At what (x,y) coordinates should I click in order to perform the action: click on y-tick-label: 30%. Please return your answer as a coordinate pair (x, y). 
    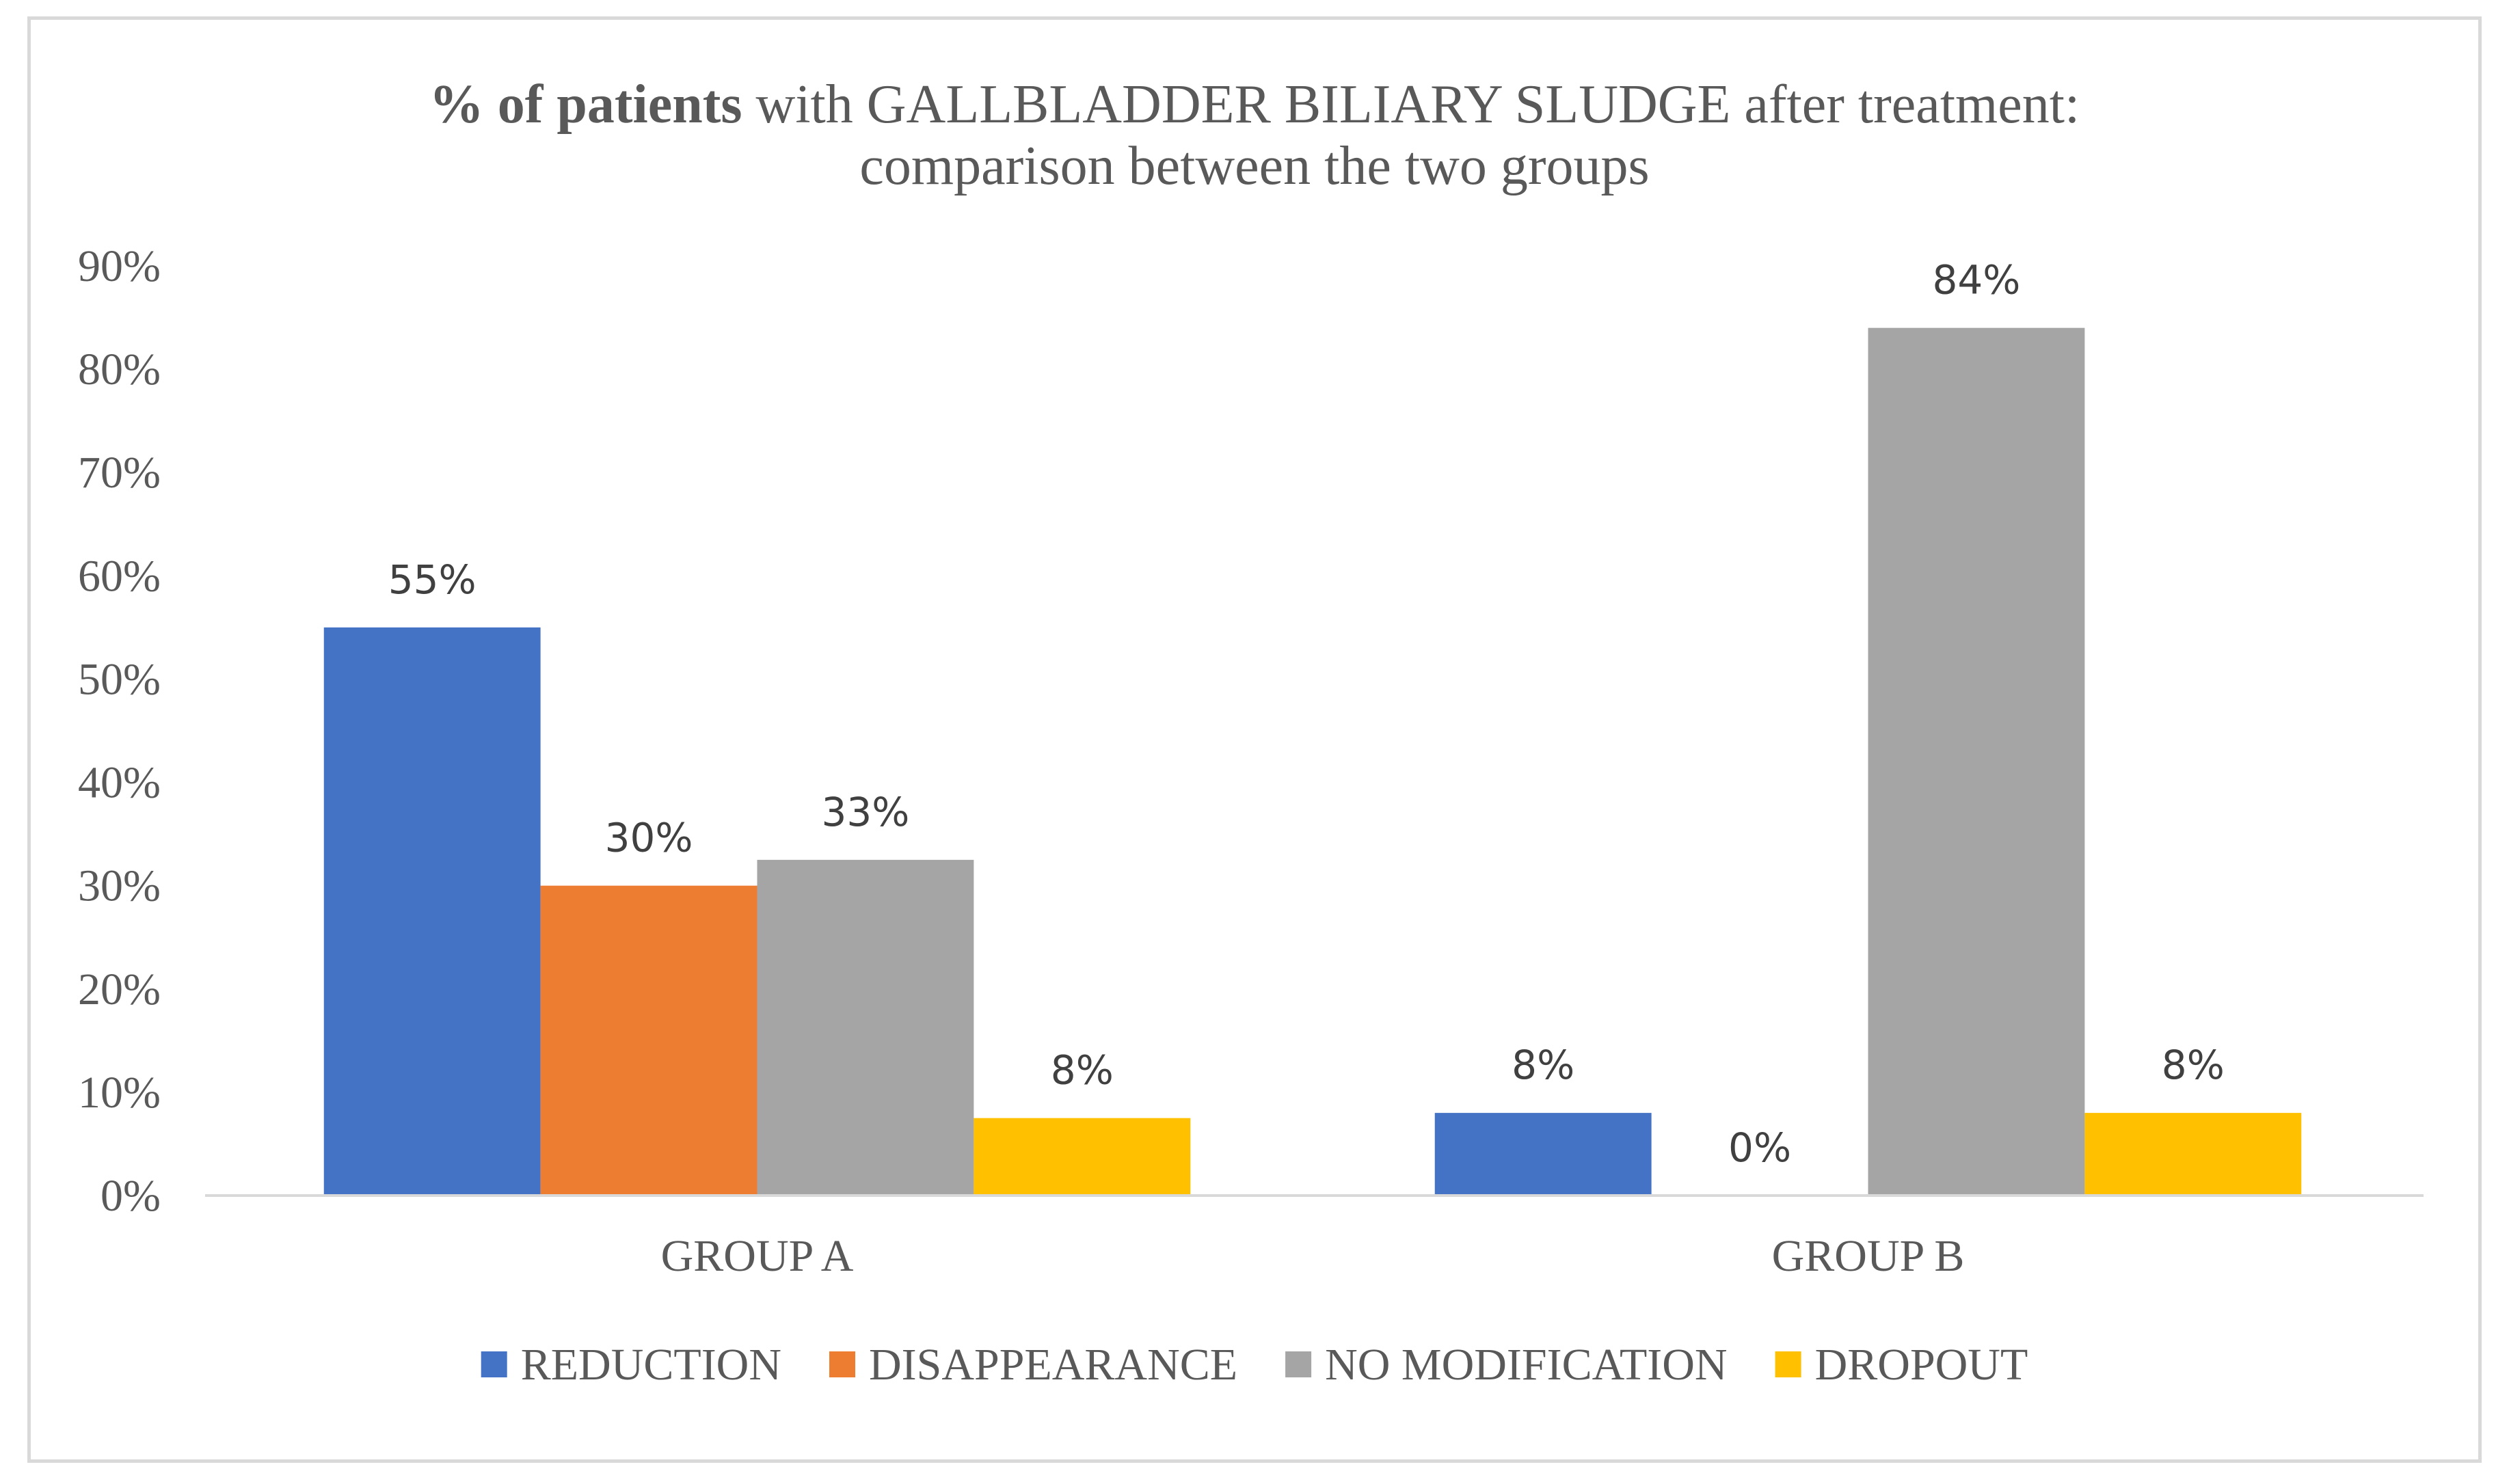
    Looking at the image, I should click on (120, 886).